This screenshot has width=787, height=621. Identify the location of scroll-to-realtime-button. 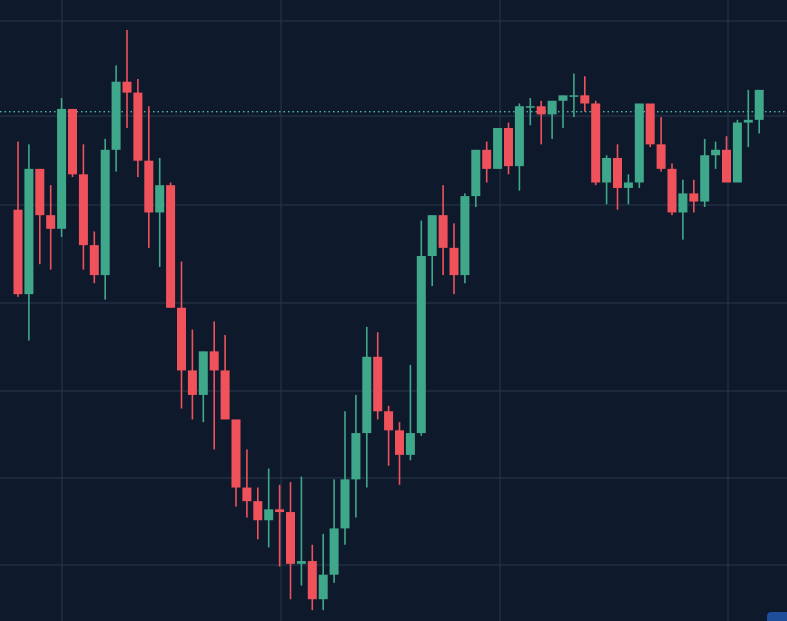
(777, 616).